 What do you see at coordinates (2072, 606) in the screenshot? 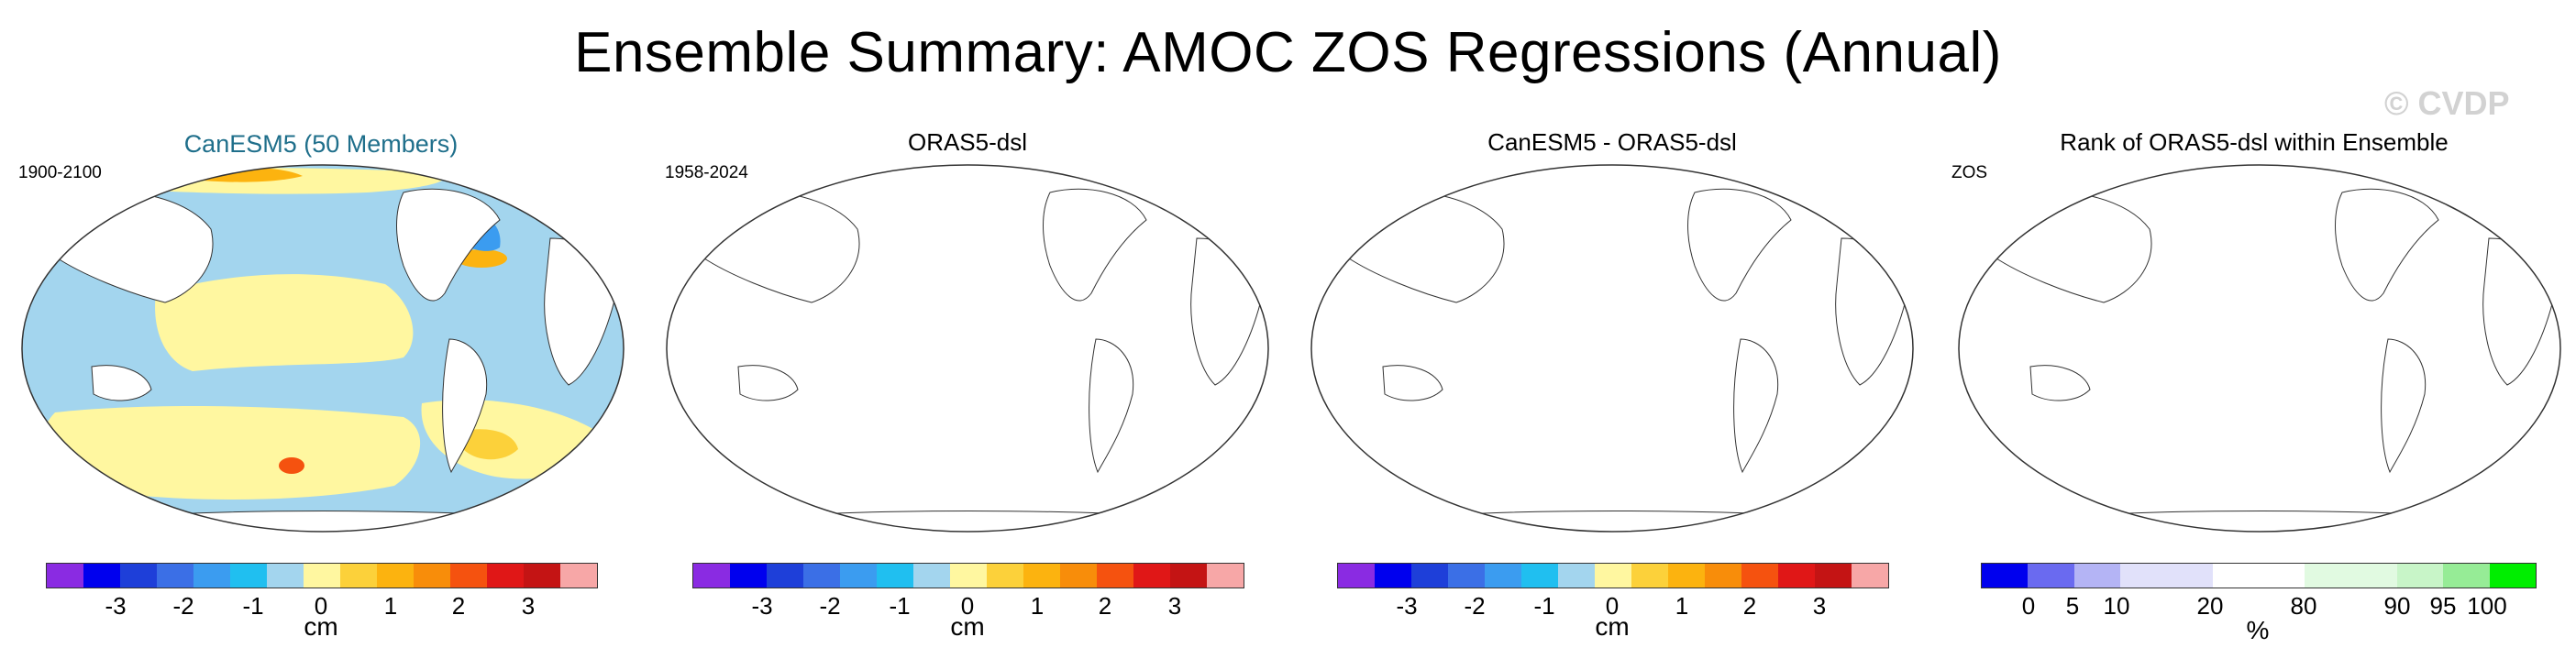
I see `colorbar-tick: 5` at bounding box center [2072, 606].